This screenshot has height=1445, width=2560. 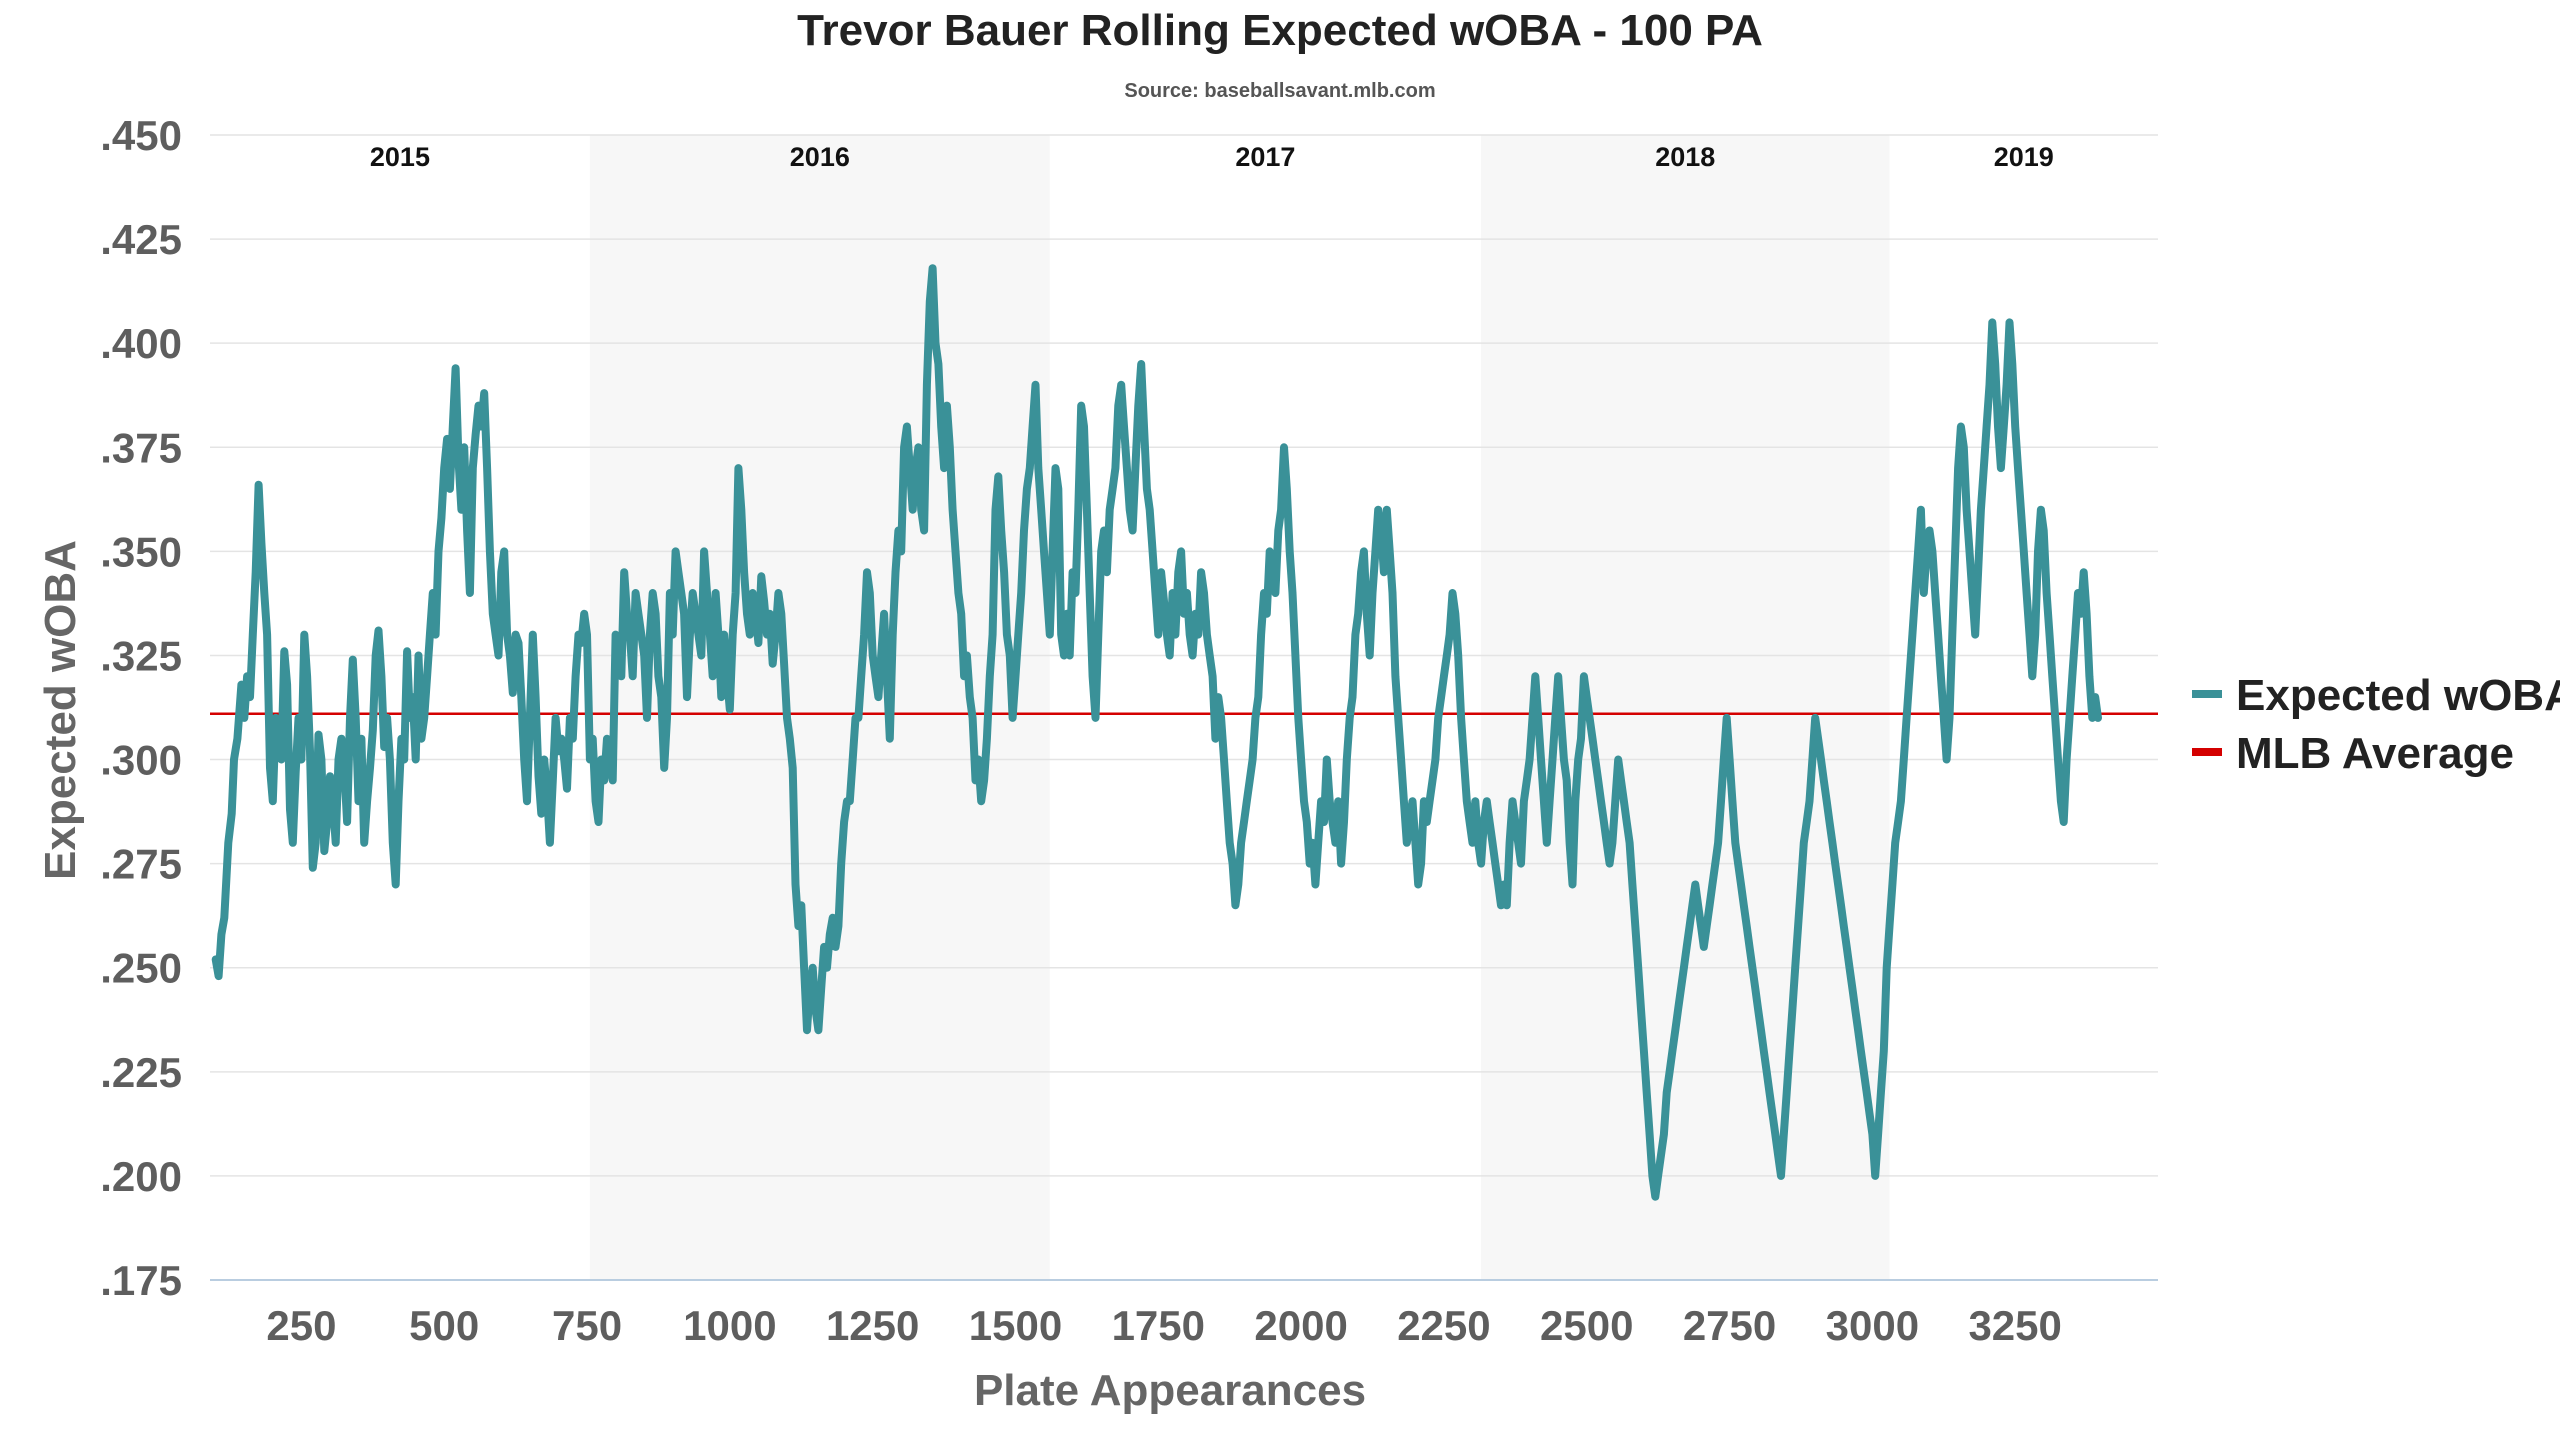 What do you see at coordinates (1685, 707) in the screenshot?
I see `season-band-2018` at bounding box center [1685, 707].